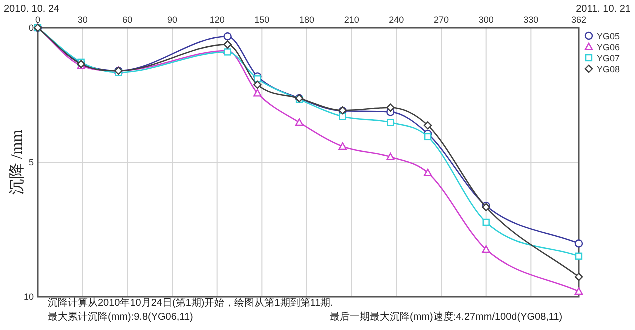 This screenshot has width=635, height=330. Describe the element at coordinates (31, 28) in the screenshot. I see `y-tick-label: 0` at that location.